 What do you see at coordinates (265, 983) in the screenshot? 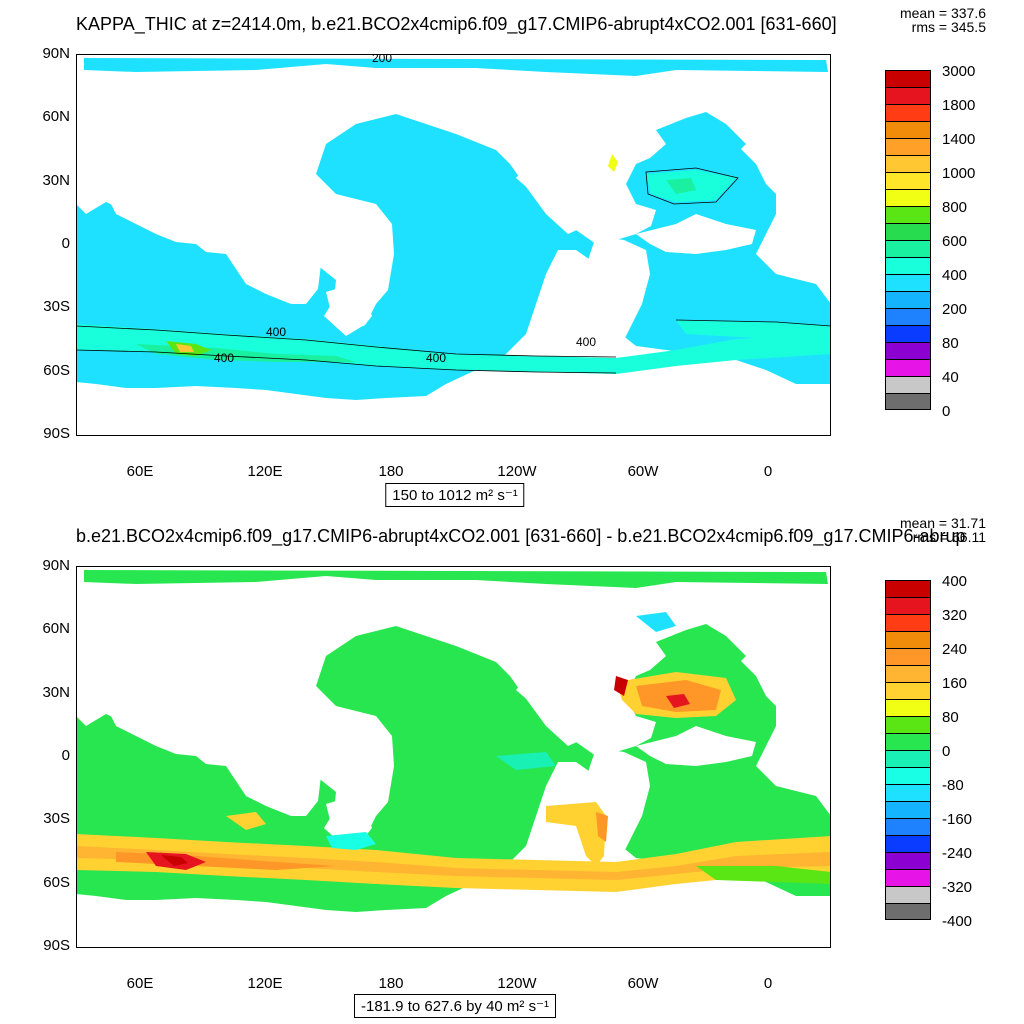
I see `bottom-lon-label: 120E` at bounding box center [265, 983].